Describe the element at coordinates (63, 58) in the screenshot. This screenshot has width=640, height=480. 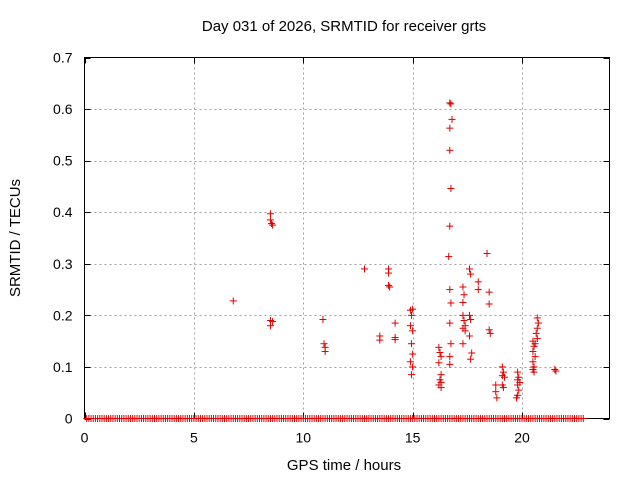
I see `y-tick-label: 0.7` at that location.